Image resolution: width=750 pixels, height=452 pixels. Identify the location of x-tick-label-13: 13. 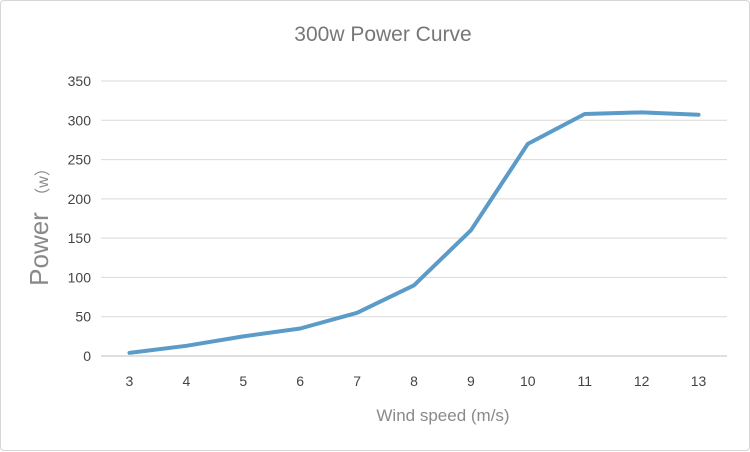
(699, 381).